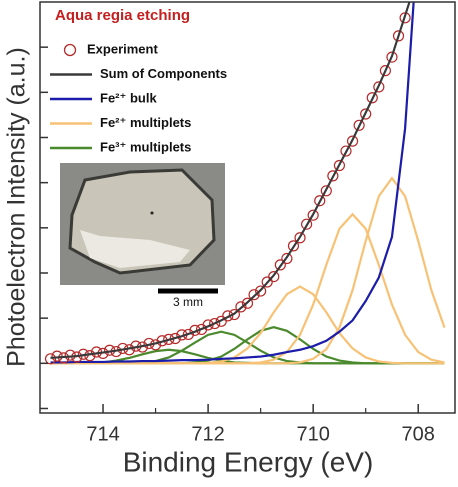  I want to click on annotation: Aqua regia etching, so click(122, 15).